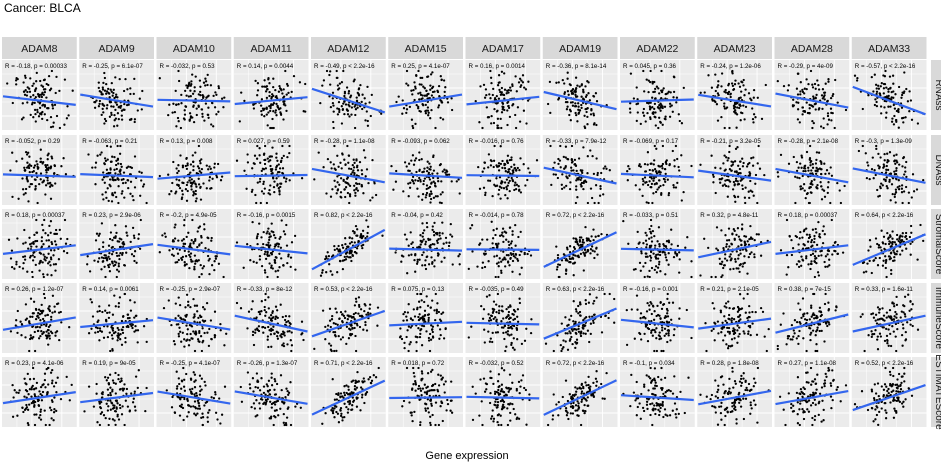  Describe the element at coordinates (576, 66) in the screenshot. I see `correlation-label: R = -0.36, p = 8.1e-14` at that location.